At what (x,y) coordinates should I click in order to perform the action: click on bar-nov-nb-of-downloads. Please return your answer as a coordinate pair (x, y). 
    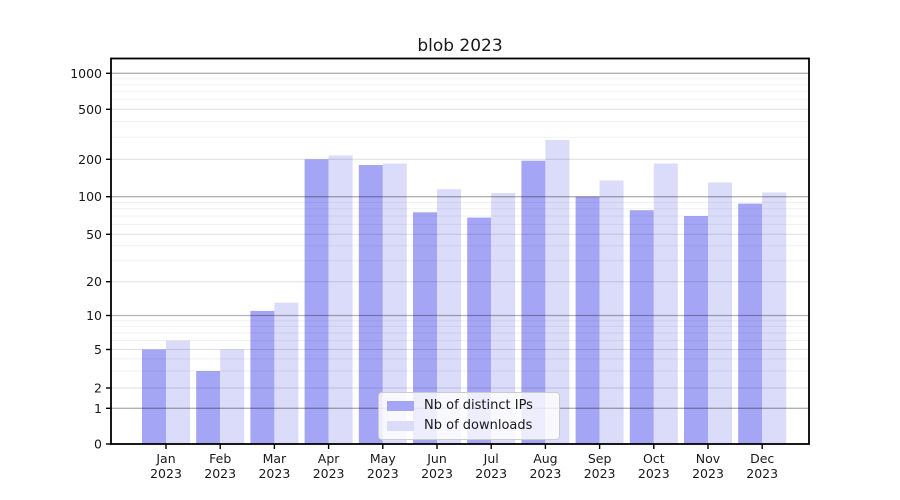
    Looking at the image, I should click on (720, 313).